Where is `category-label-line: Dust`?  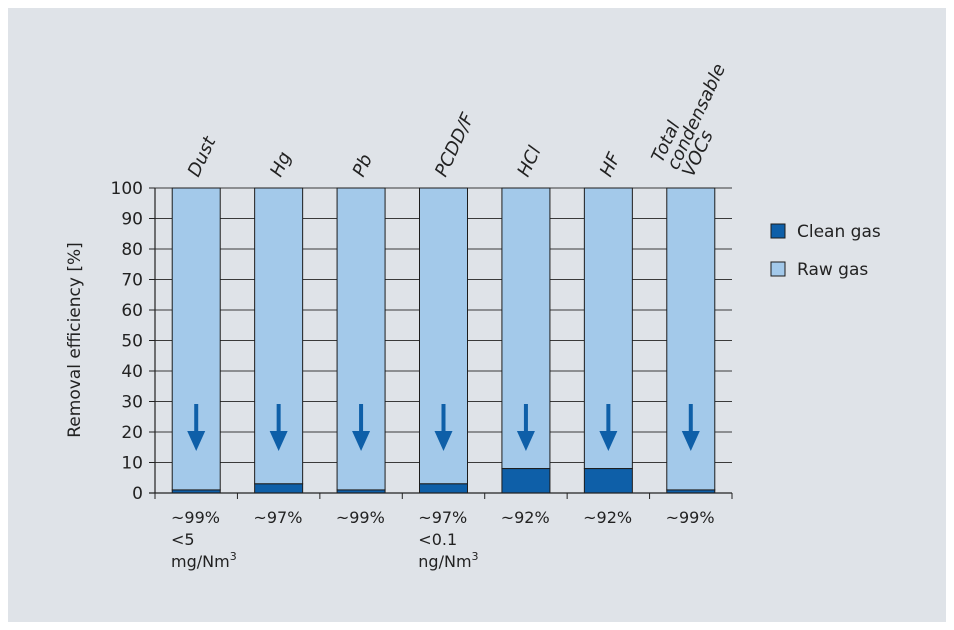 category-label-line: Dust is located at coordinates (202, 157).